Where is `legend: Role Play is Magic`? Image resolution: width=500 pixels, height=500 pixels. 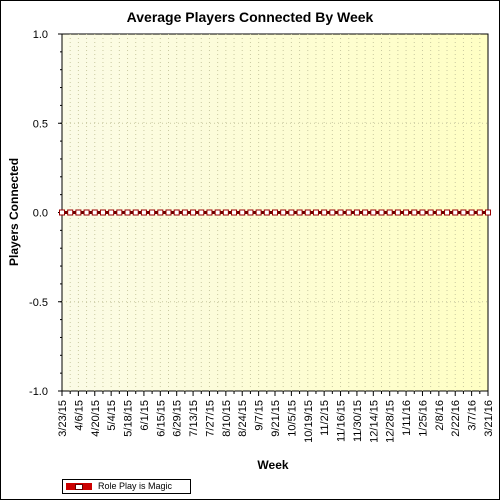
legend: Role Play is Magic is located at coordinates (126, 486).